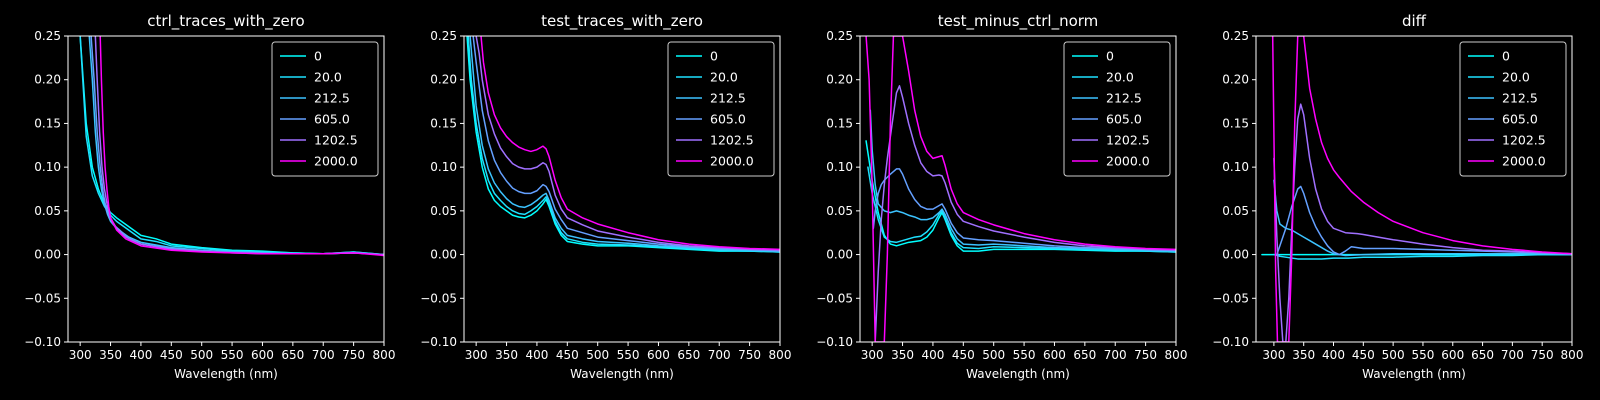 Image resolution: width=1600 pixels, height=400 pixels. Describe the element at coordinates (839, 211) in the screenshot. I see `y-tick-label: 0.05` at that location.